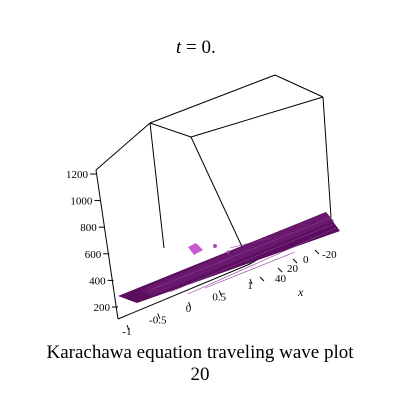 This screenshot has width=400, height=400. Describe the element at coordinates (179, 47) in the screenshot. I see `title-variable: t` at that location.